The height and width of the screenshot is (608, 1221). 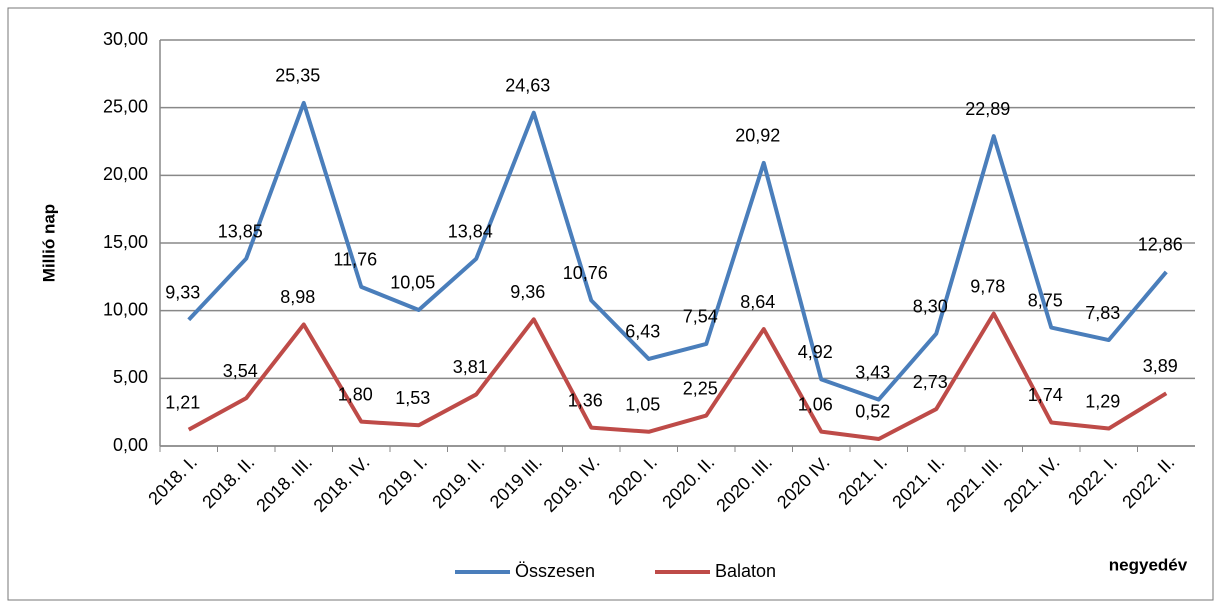 What do you see at coordinates (412, 398) in the screenshot?
I see `data-label: 1,53` at bounding box center [412, 398].